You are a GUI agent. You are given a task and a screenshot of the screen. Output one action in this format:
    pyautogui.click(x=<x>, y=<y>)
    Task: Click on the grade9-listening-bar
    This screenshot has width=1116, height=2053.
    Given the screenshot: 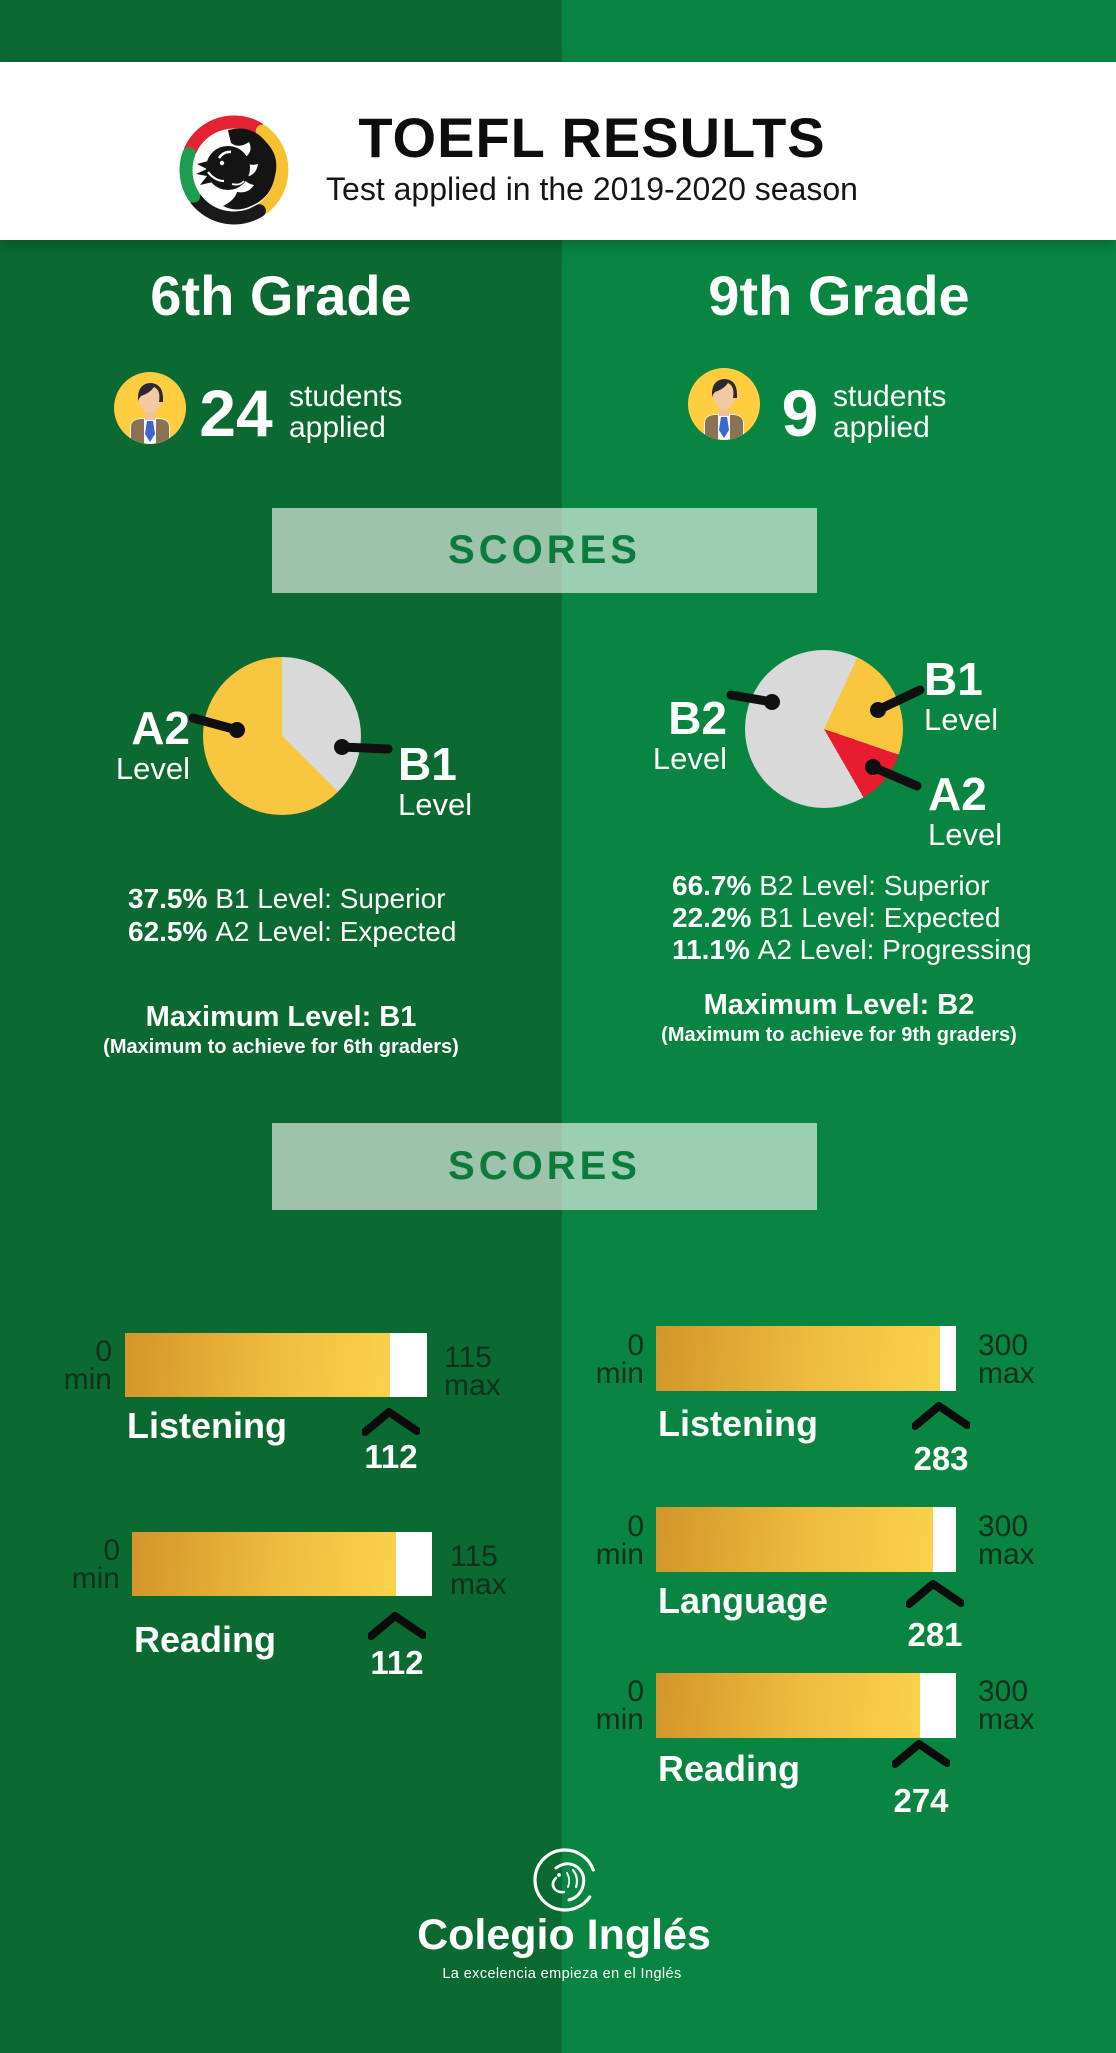 What is the action you would take?
    pyautogui.click(x=806, y=1358)
    